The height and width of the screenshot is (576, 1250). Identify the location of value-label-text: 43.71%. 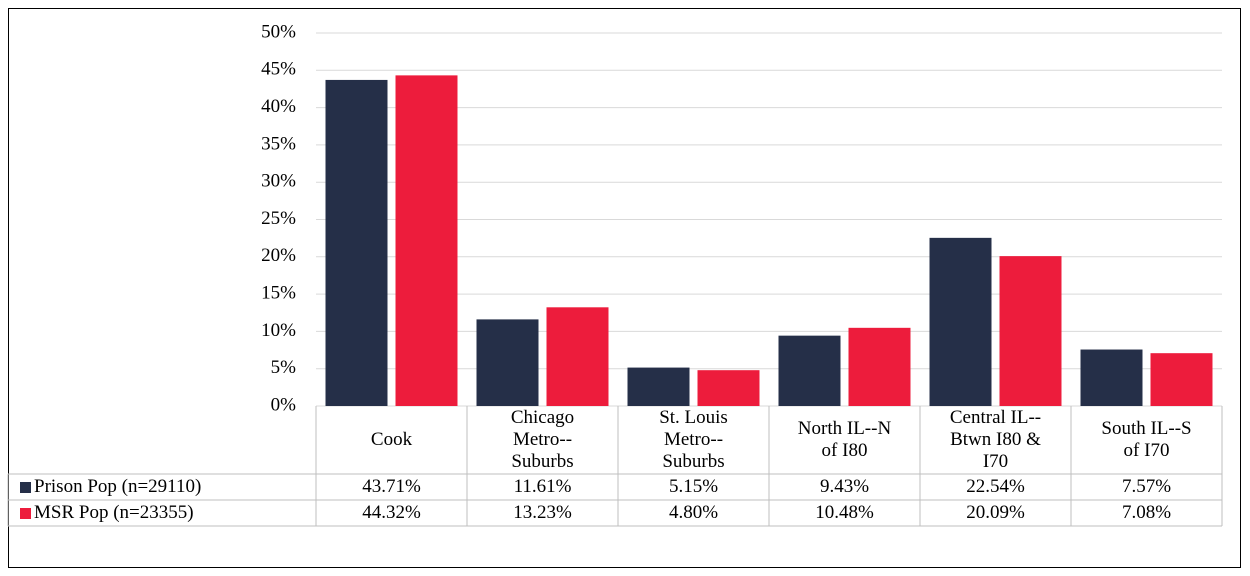
(391, 486).